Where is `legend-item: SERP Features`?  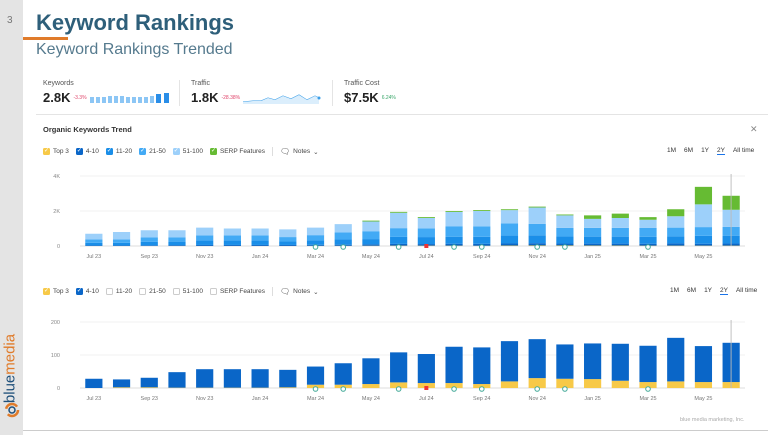
legend-item: SERP Features is located at coordinates (237, 291).